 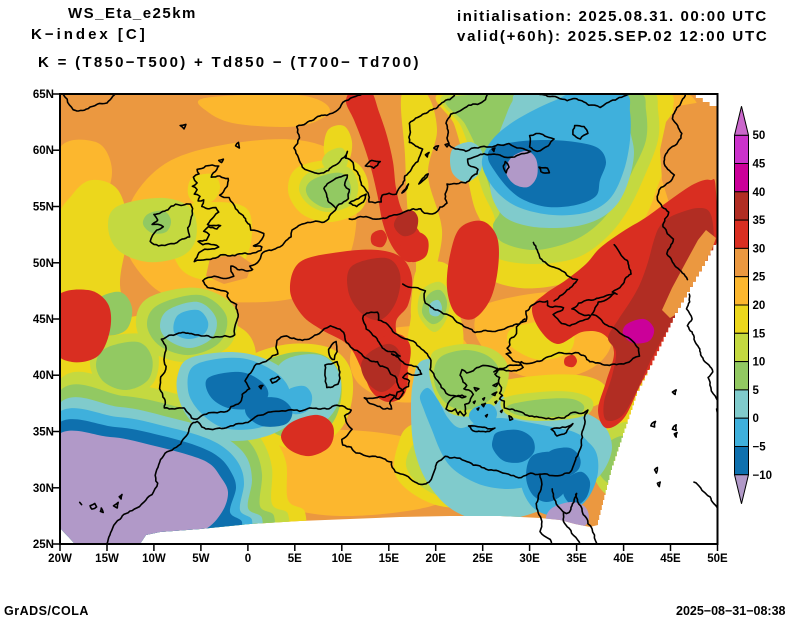 What do you see at coordinates (759, 249) in the screenshot?
I see `svg-text: 30` at bounding box center [759, 249].